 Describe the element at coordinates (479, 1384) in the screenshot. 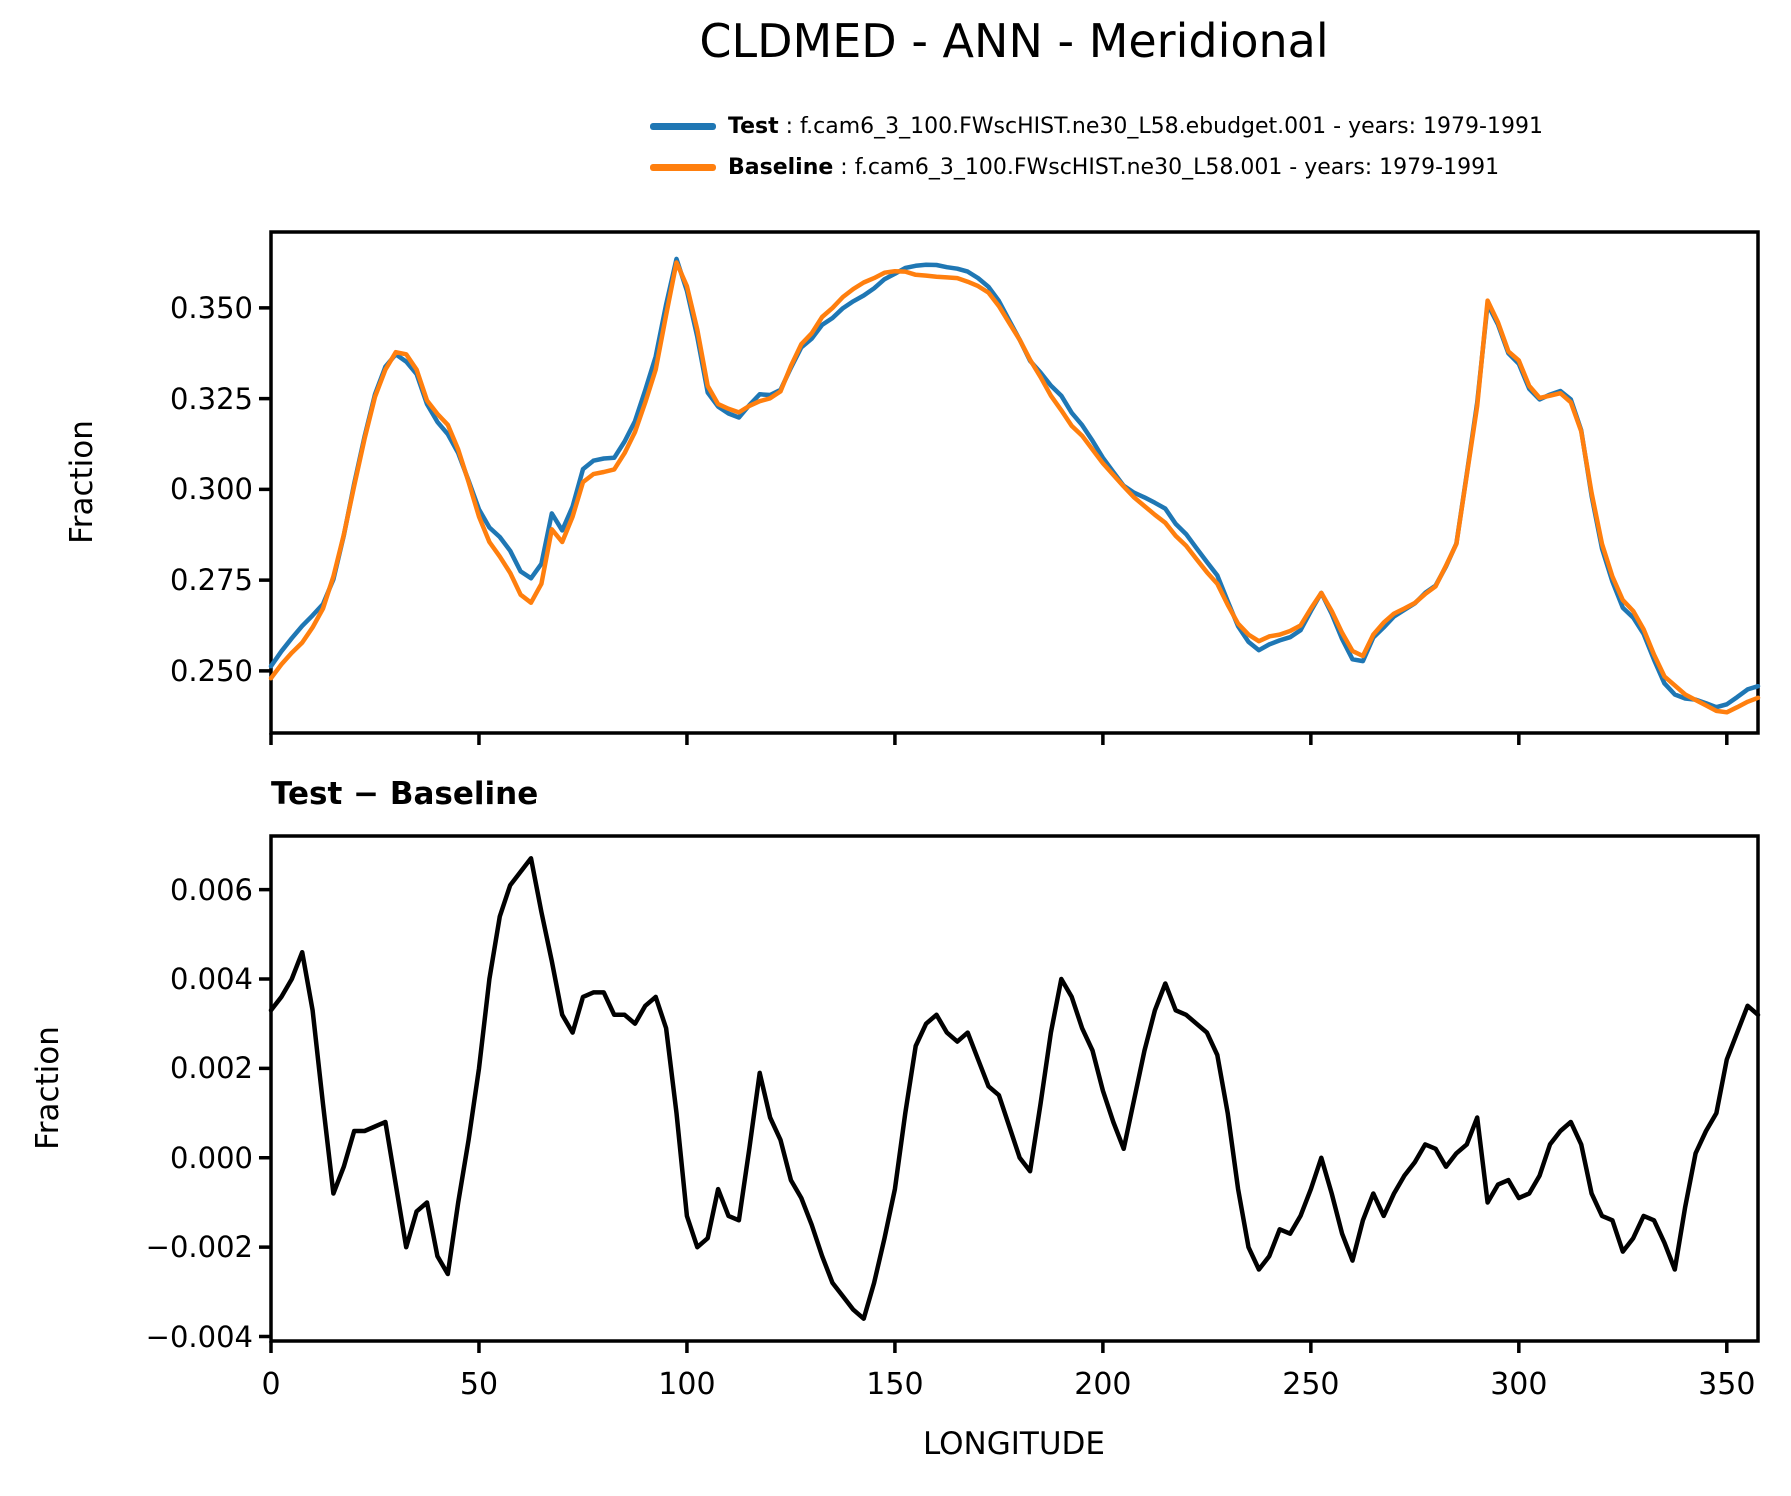

I see `xtick-50: 50` at that location.